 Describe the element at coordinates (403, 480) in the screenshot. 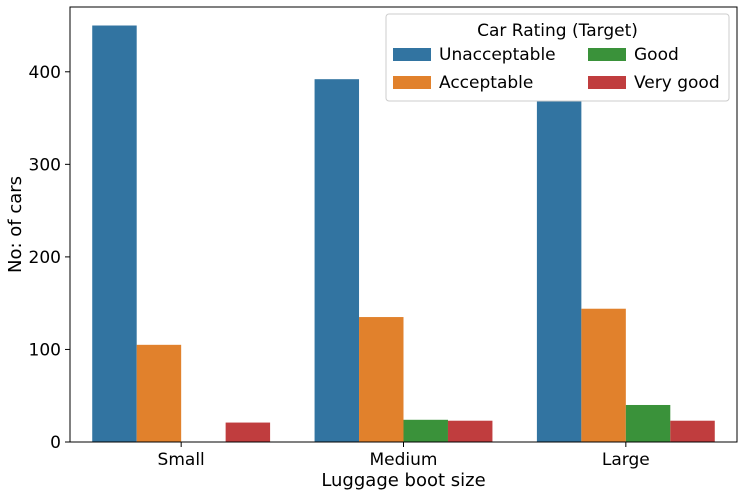

I see `x-axis-label: Luggage boot size` at that location.